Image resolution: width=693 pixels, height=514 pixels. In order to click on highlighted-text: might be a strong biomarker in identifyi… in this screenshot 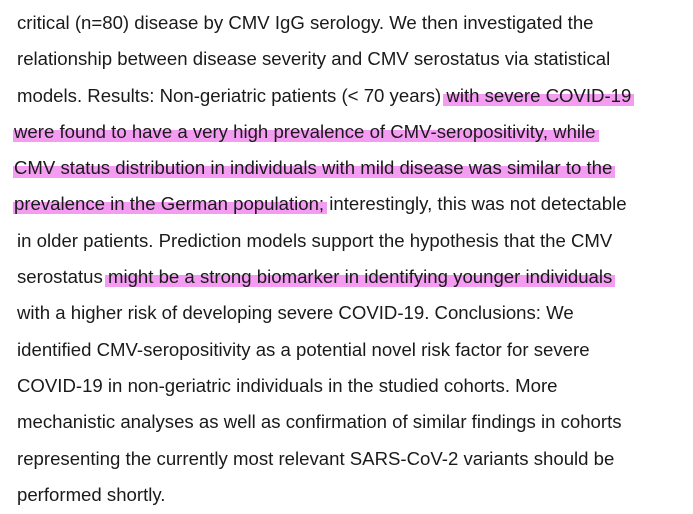, I will do `click(360, 277)`.